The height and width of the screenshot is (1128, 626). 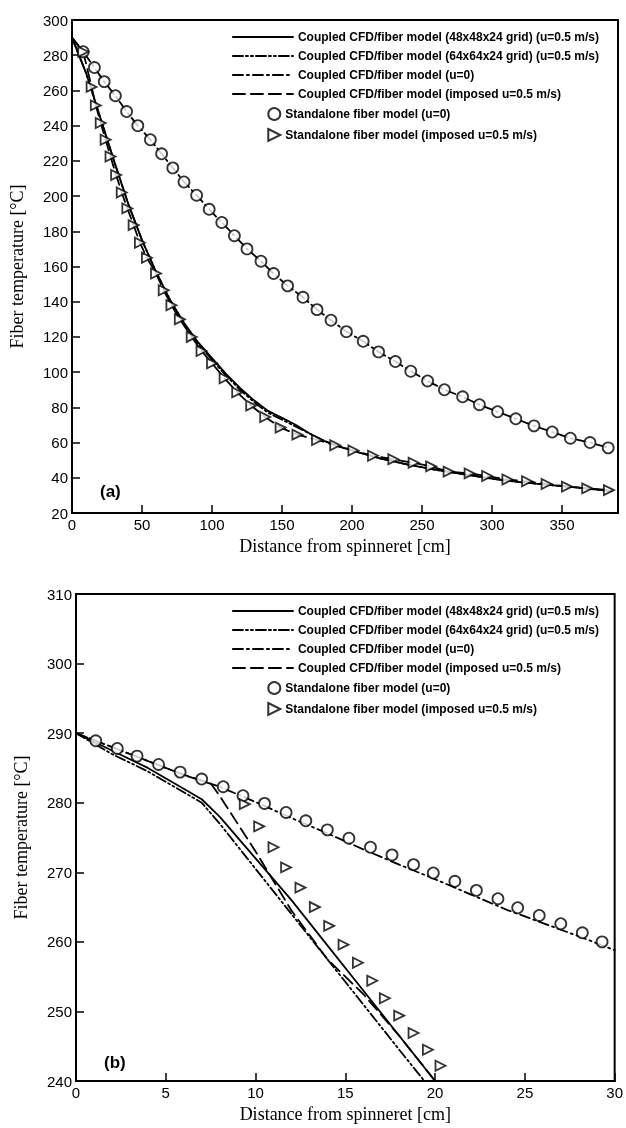 I want to click on x-tick-label: 10, so click(x=255, y=1092).